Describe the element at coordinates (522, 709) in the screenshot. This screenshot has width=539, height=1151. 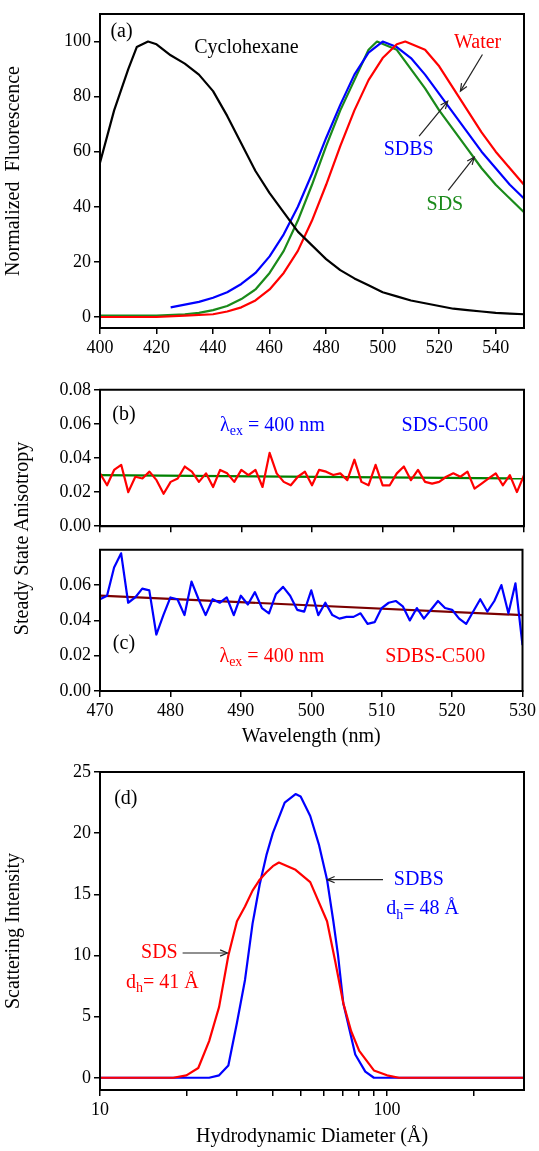
I see `x-tick-label: 530` at that location.